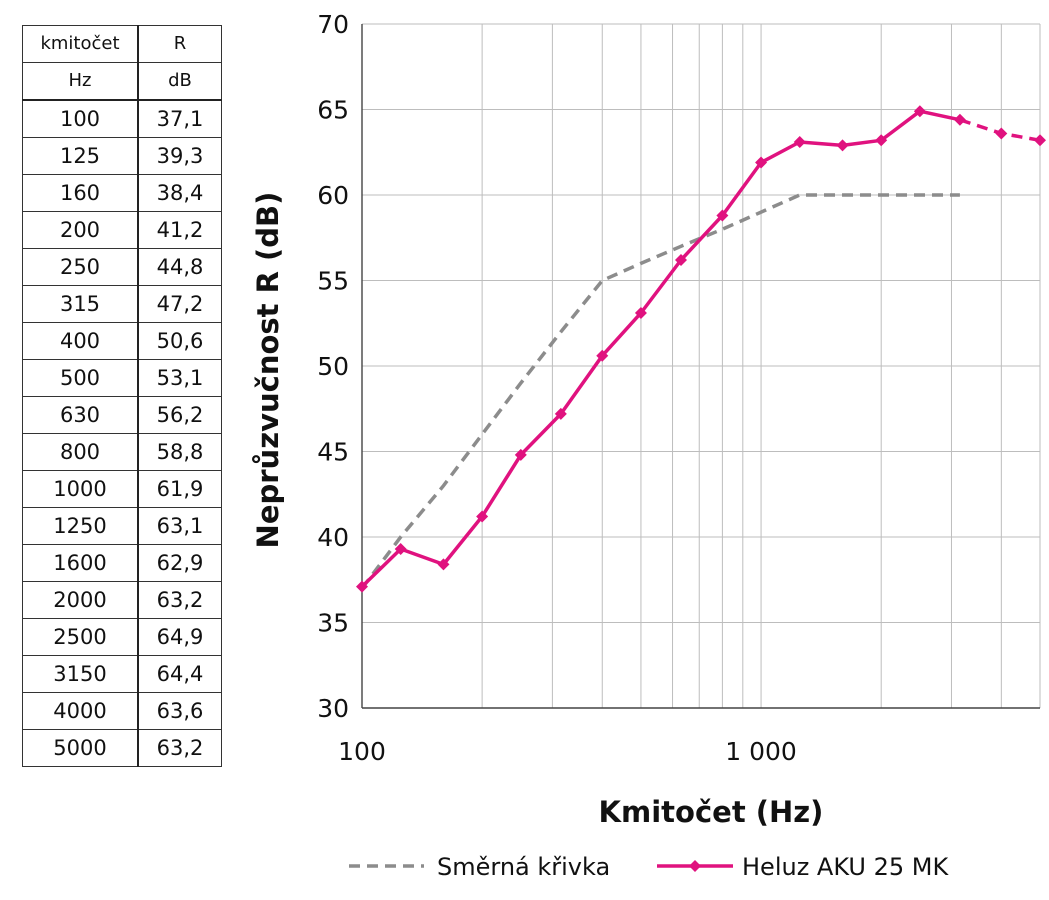  What do you see at coordinates (333, 195) in the screenshot?
I see `y-tick-label: 60` at bounding box center [333, 195].